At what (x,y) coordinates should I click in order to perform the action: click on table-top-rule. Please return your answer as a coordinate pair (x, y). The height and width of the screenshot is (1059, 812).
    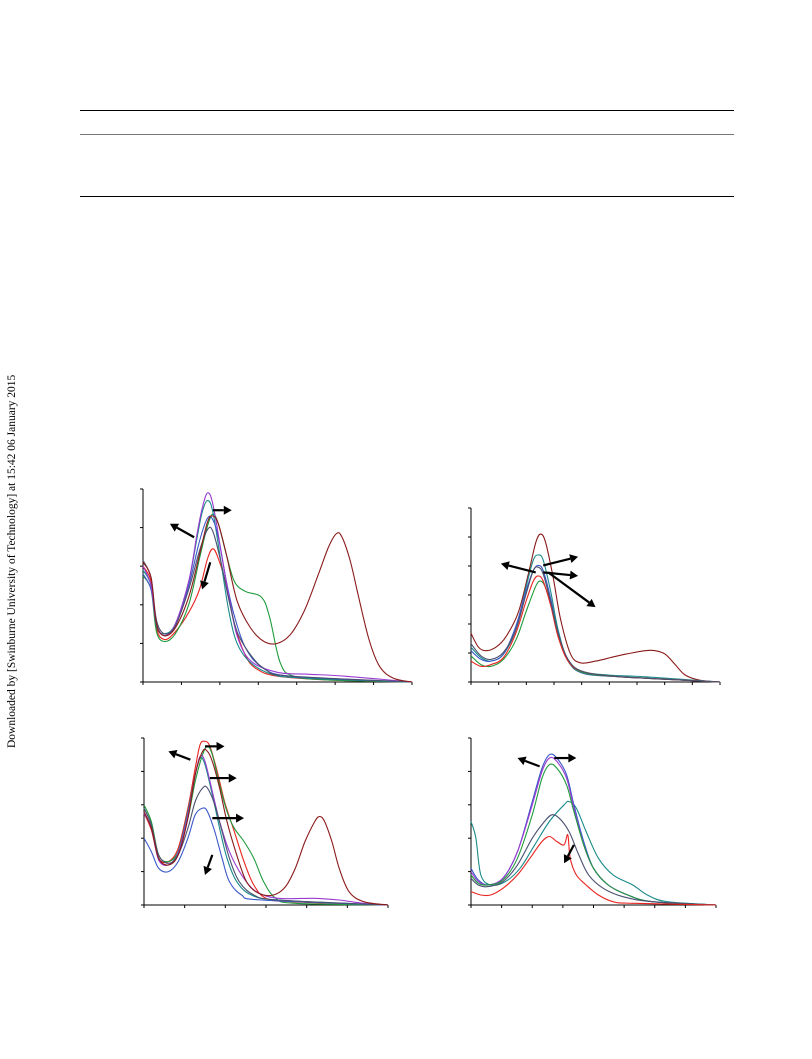
    Looking at the image, I should click on (407, 110).